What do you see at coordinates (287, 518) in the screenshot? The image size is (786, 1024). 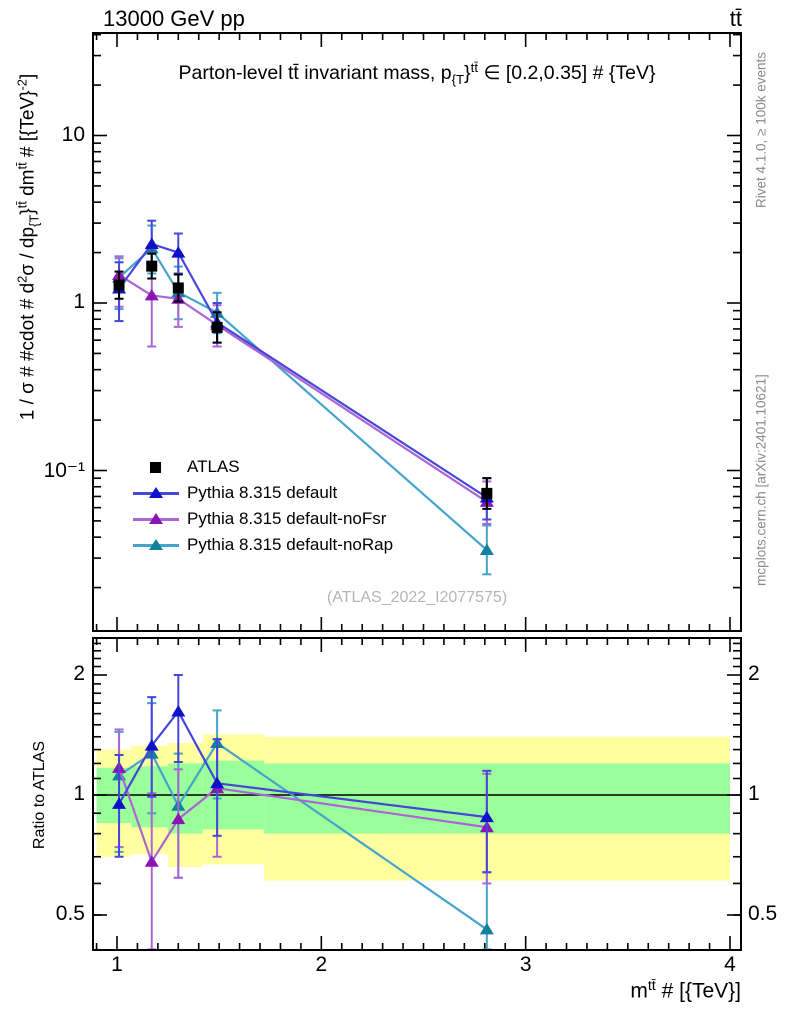 I see `legend-label: Pythia 8.315 default-noFsr` at bounding box center [287, 518].